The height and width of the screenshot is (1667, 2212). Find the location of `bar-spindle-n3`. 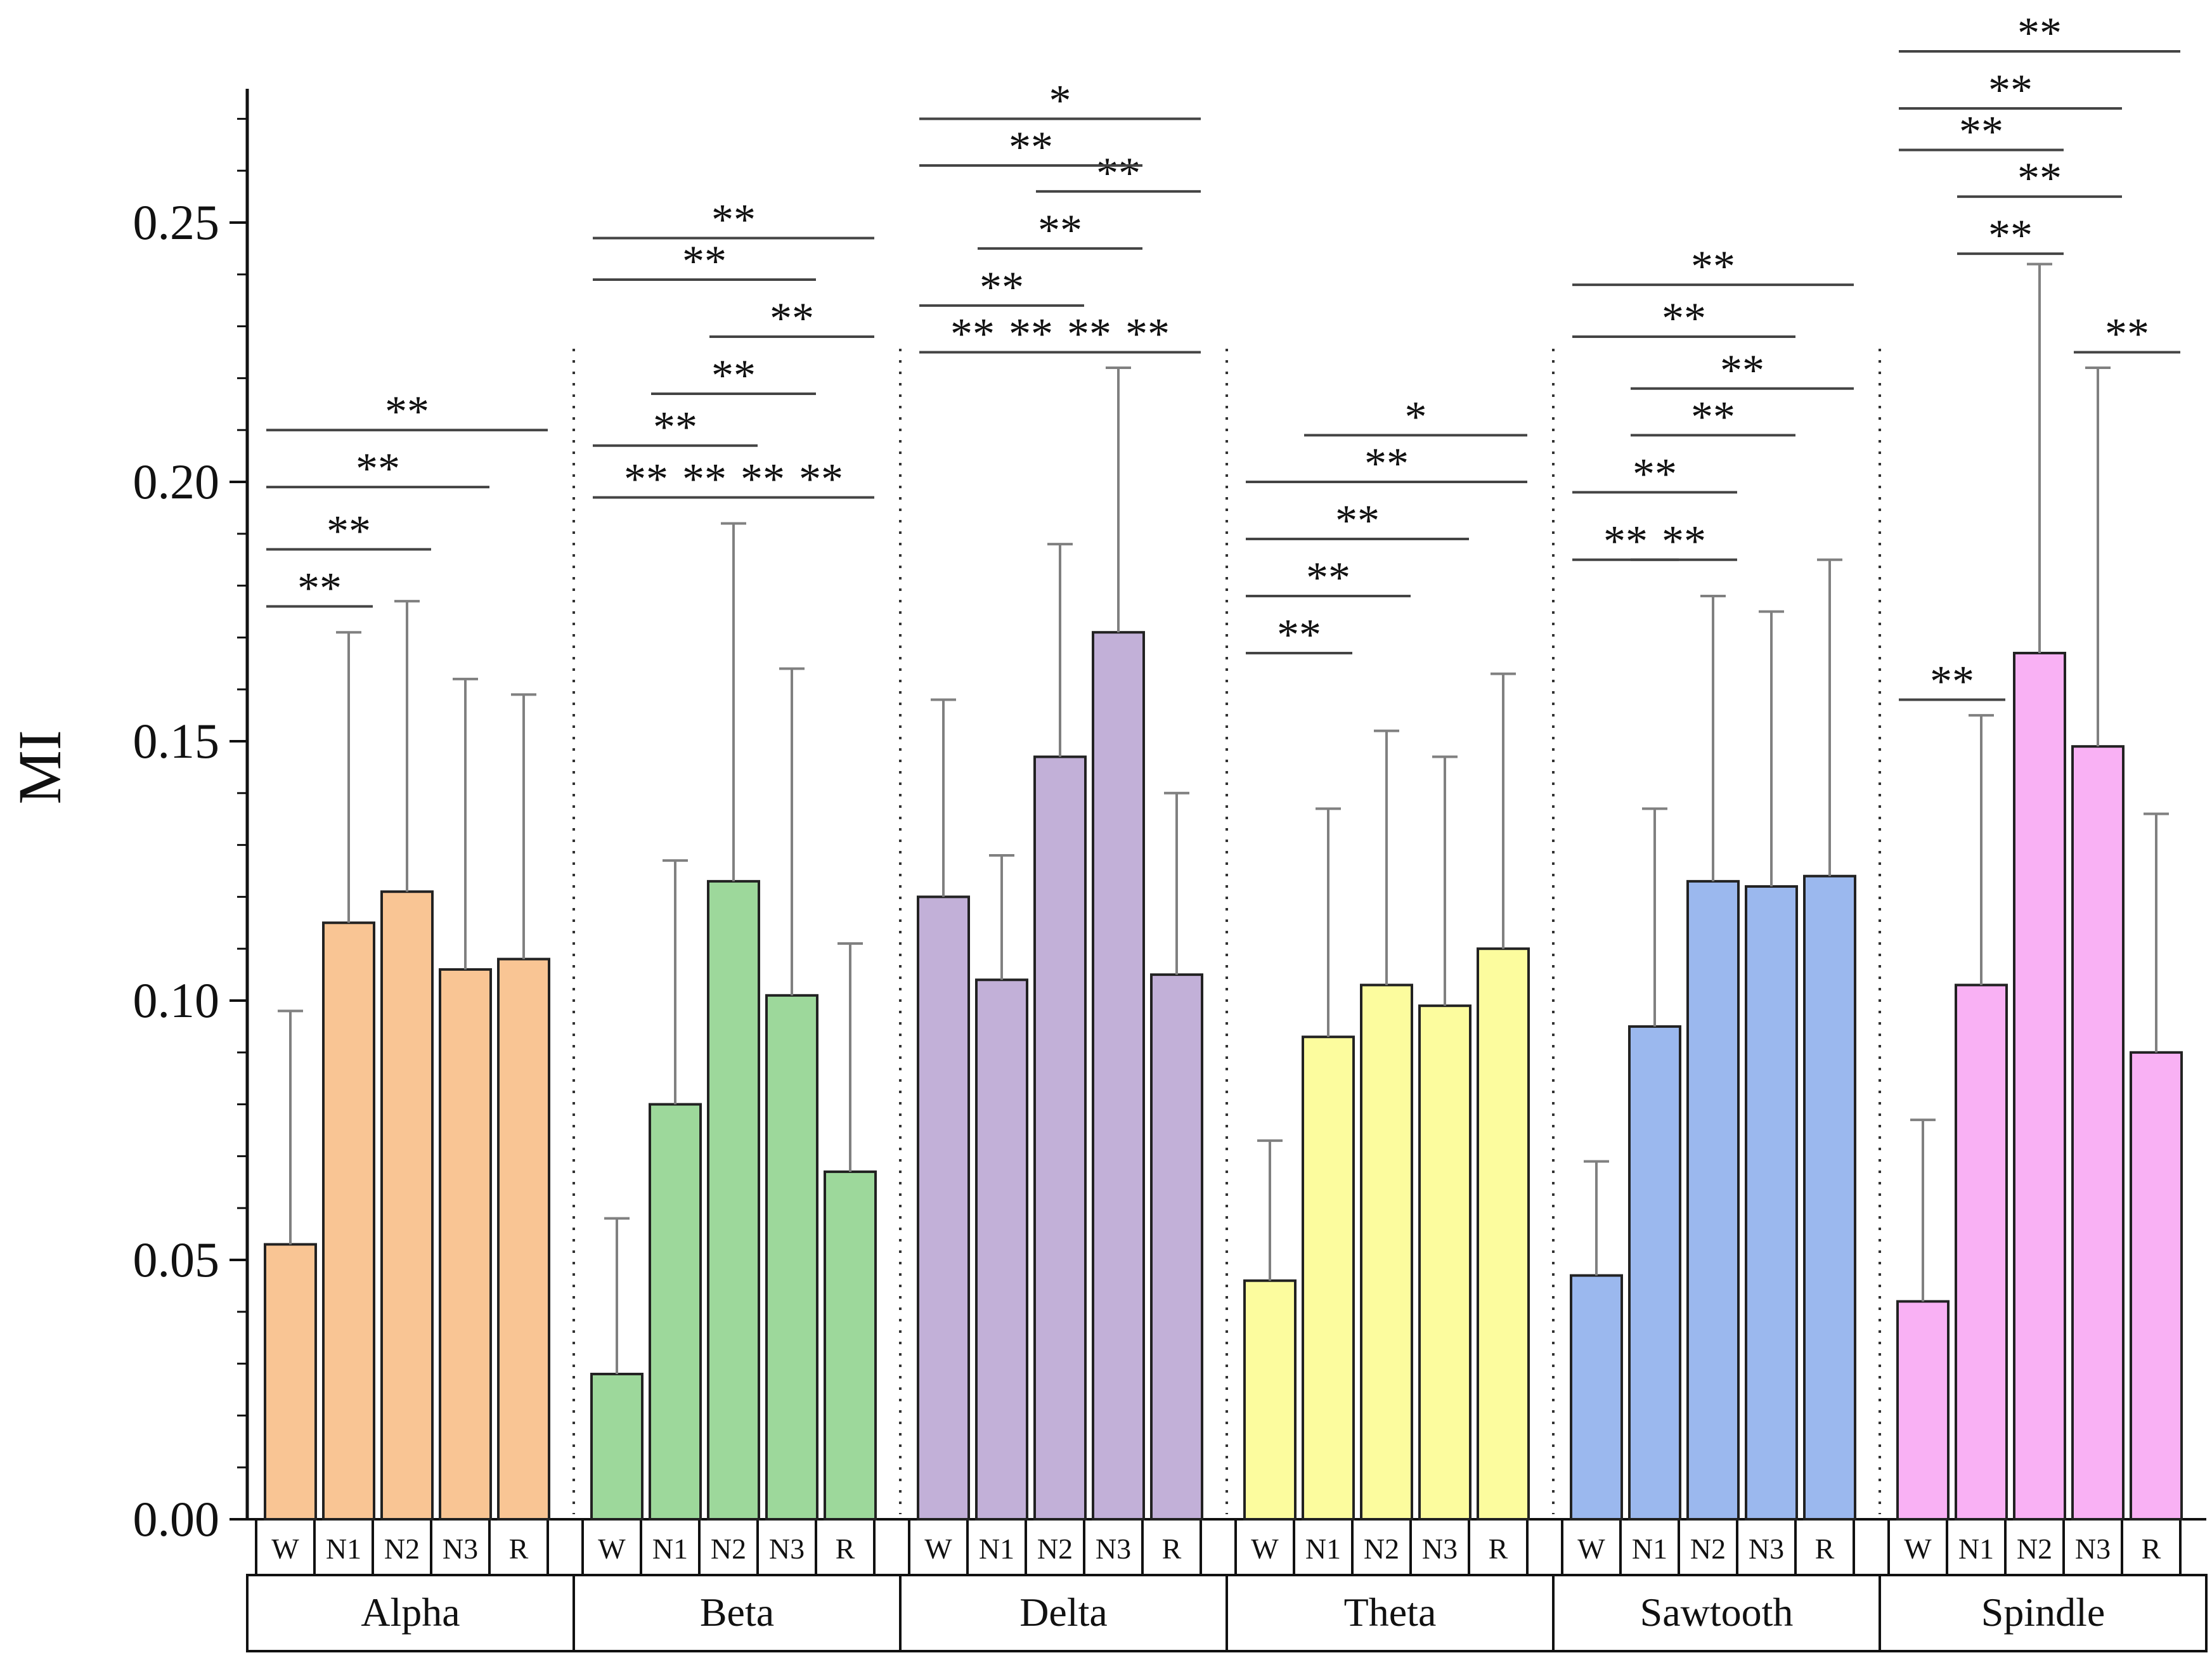

bar-spindle-n3 is located at coordinates (2098, 1133).